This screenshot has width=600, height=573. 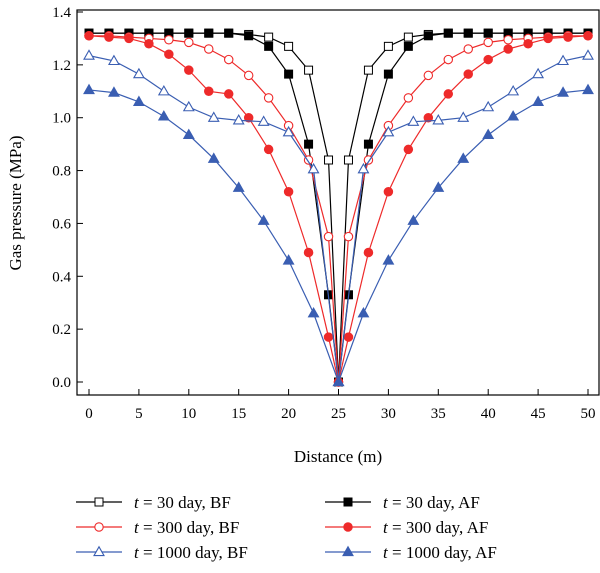 What do you see at coordinates (157, 527) in the screenshot?
I see `legend-item: t = 300 day, BF` at bounding box center [157, 527].